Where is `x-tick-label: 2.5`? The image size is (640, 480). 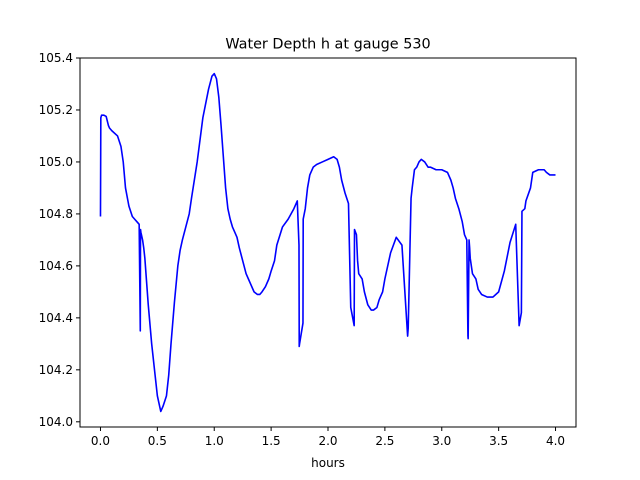 x-tick-label: 2.5 is located at coordinates (384, 441).